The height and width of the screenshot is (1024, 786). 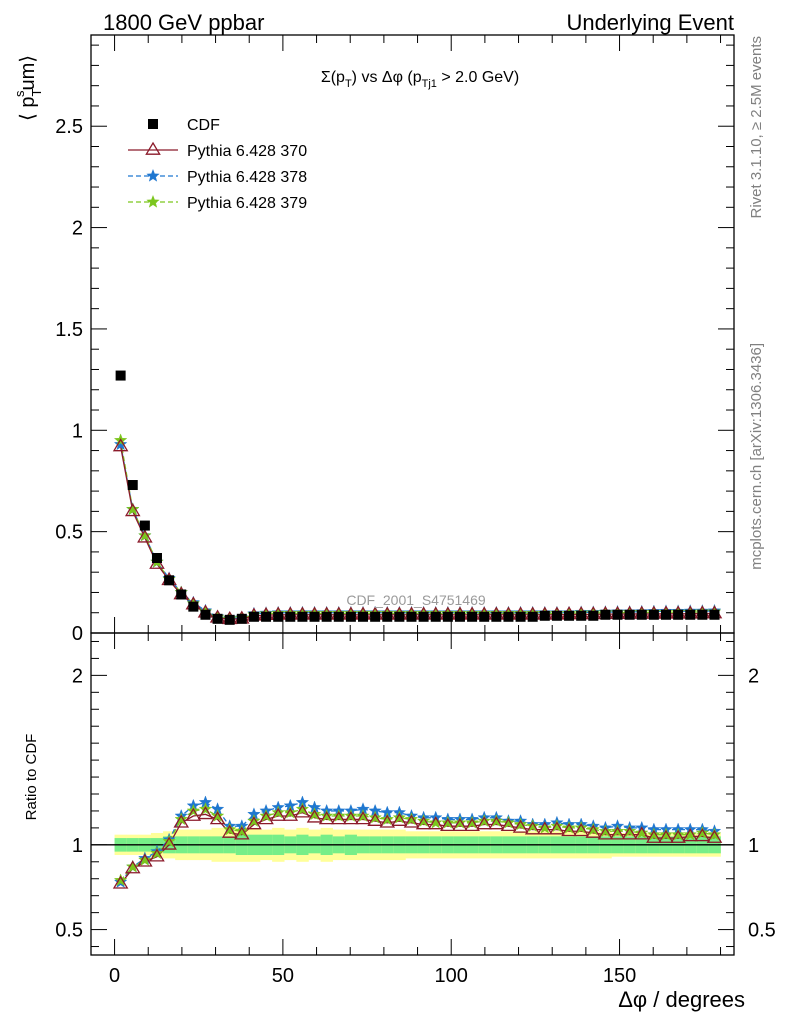 I want to click on legend-entry: Pythia 6.428 378, so click(x=217, y=177).